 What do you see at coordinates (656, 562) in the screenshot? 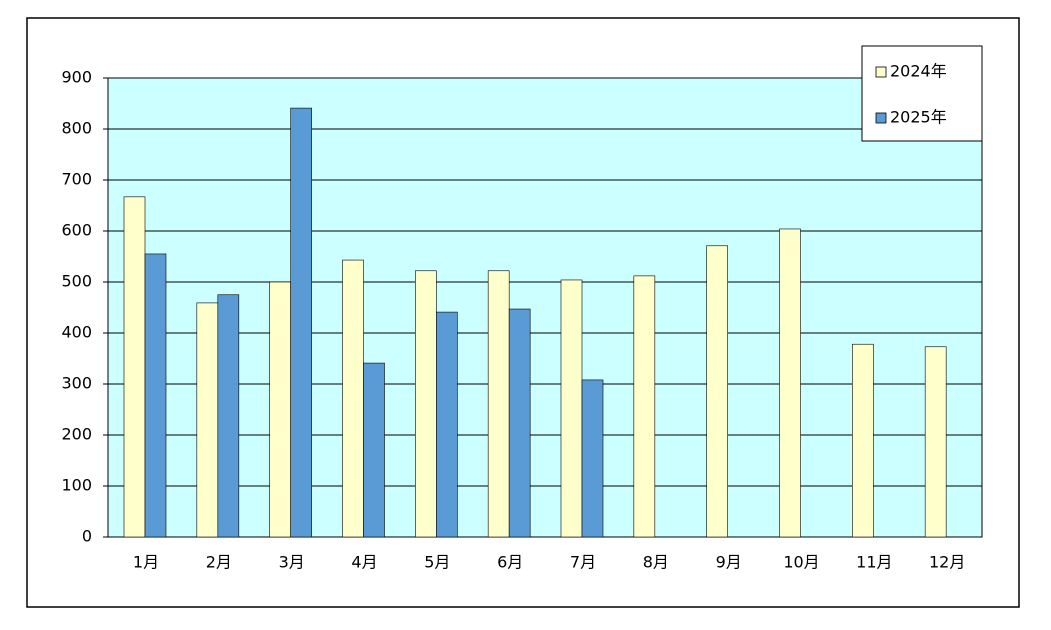
I see `x-tick-label: 8月` at bounding box center [656, 562].